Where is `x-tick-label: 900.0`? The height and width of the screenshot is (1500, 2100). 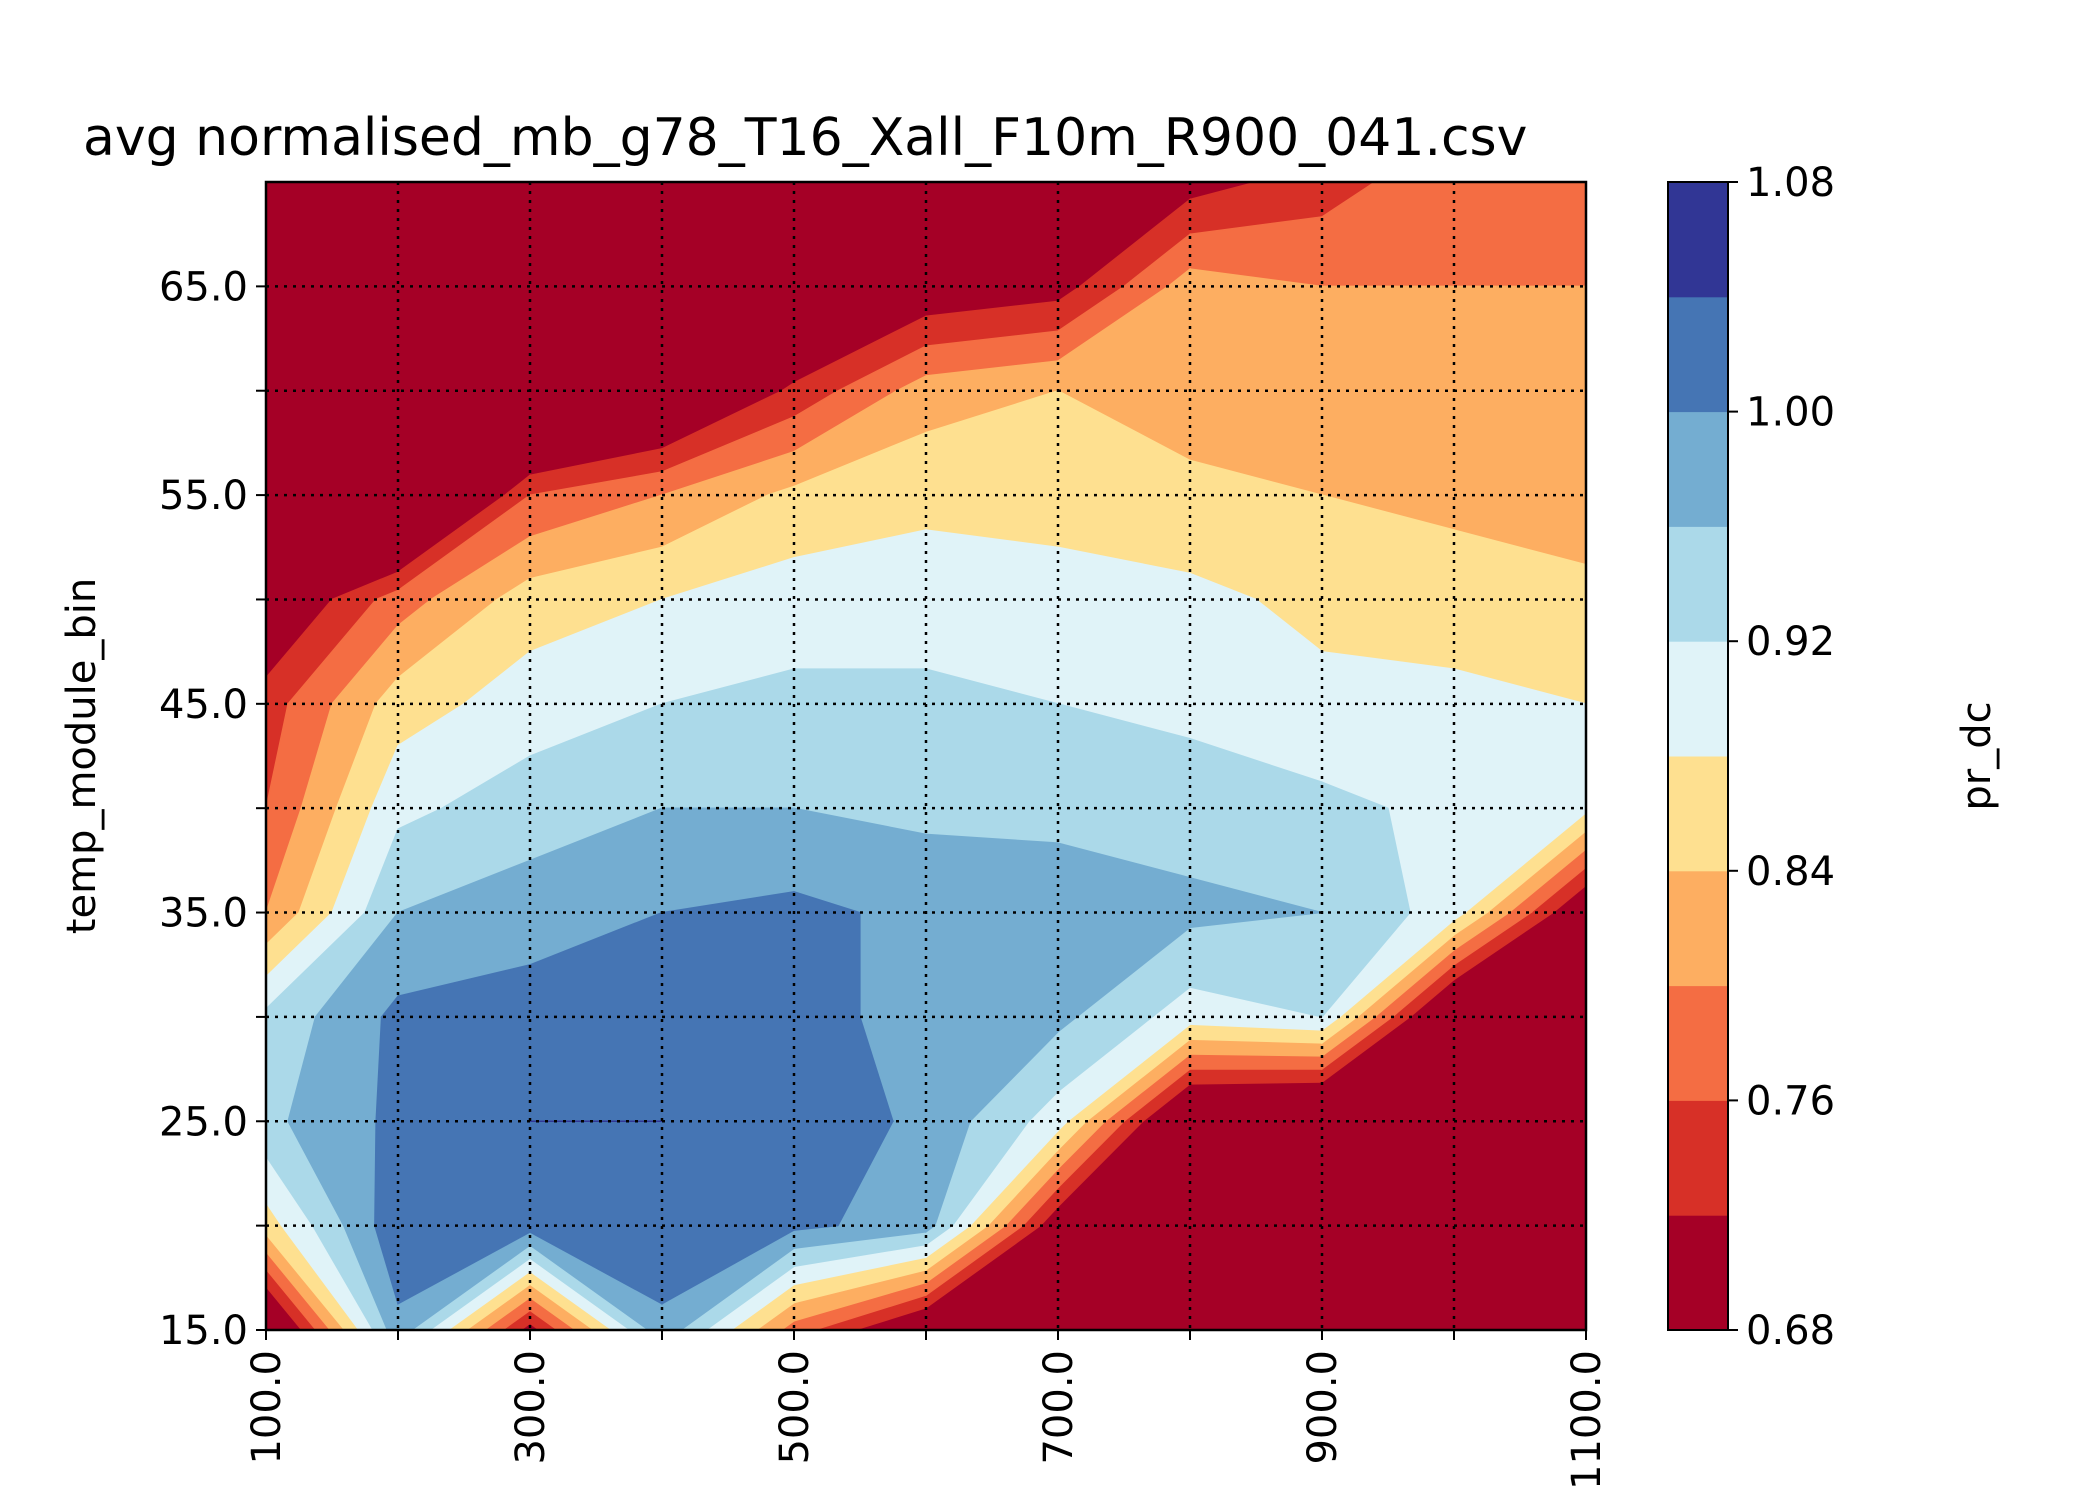 x-tick-label: 900.0 is located at coordinates (1323, 1407).